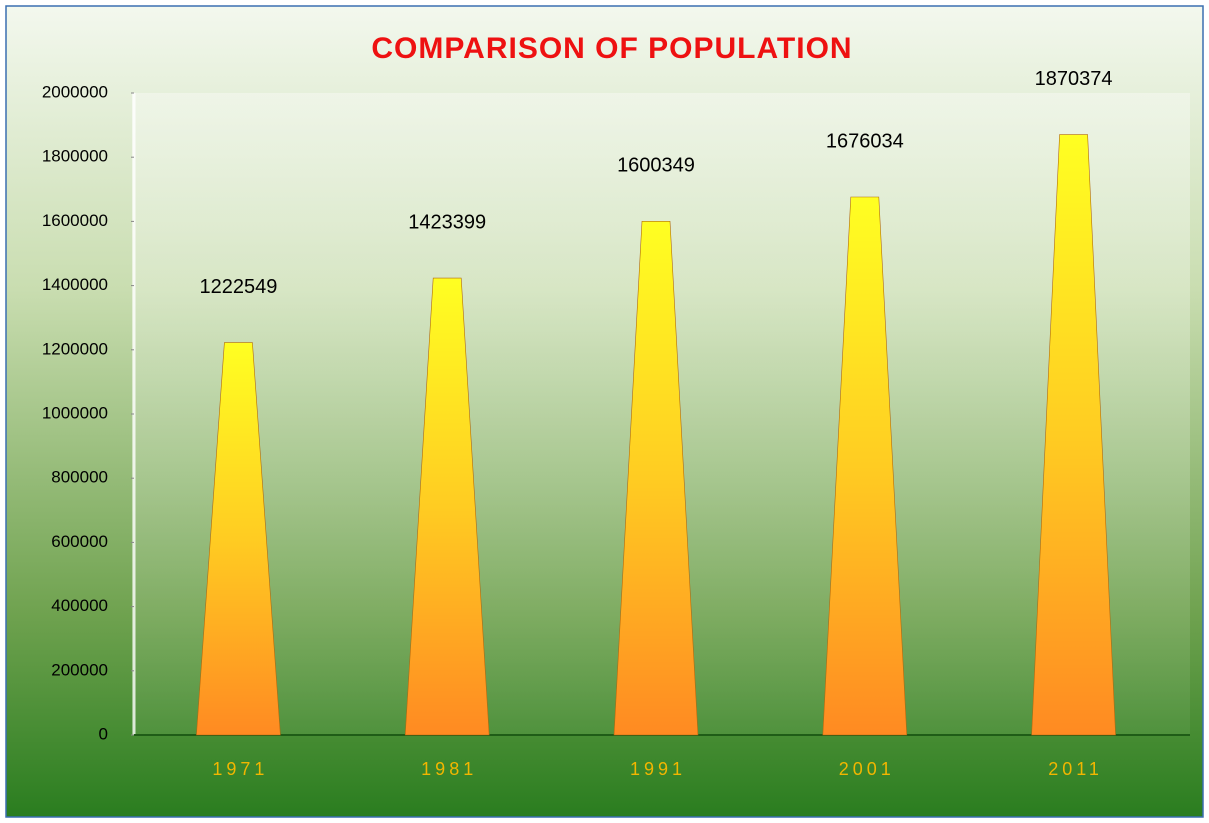  I want to click on y-tick-label: 1600000, so click(75, 220).